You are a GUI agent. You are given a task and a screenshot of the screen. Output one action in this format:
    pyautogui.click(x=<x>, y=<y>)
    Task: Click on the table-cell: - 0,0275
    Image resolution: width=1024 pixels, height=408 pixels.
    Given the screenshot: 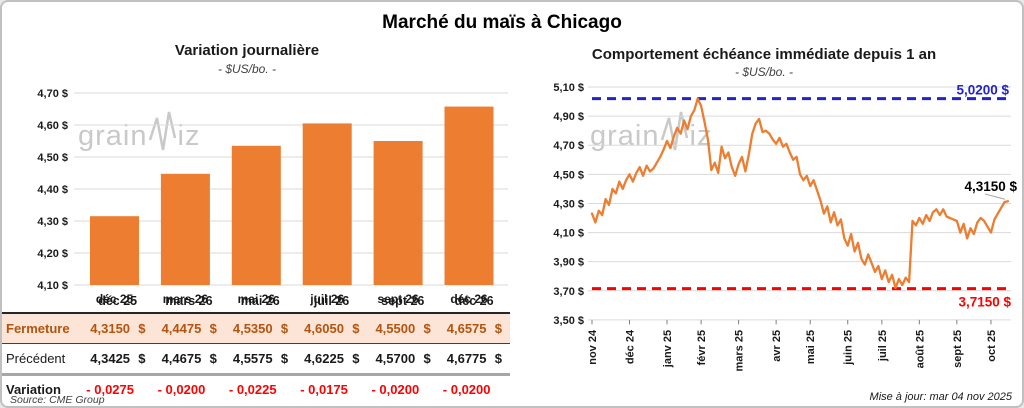 What is the action you would take?
    pyautogui.click(x=117, y=389)
    